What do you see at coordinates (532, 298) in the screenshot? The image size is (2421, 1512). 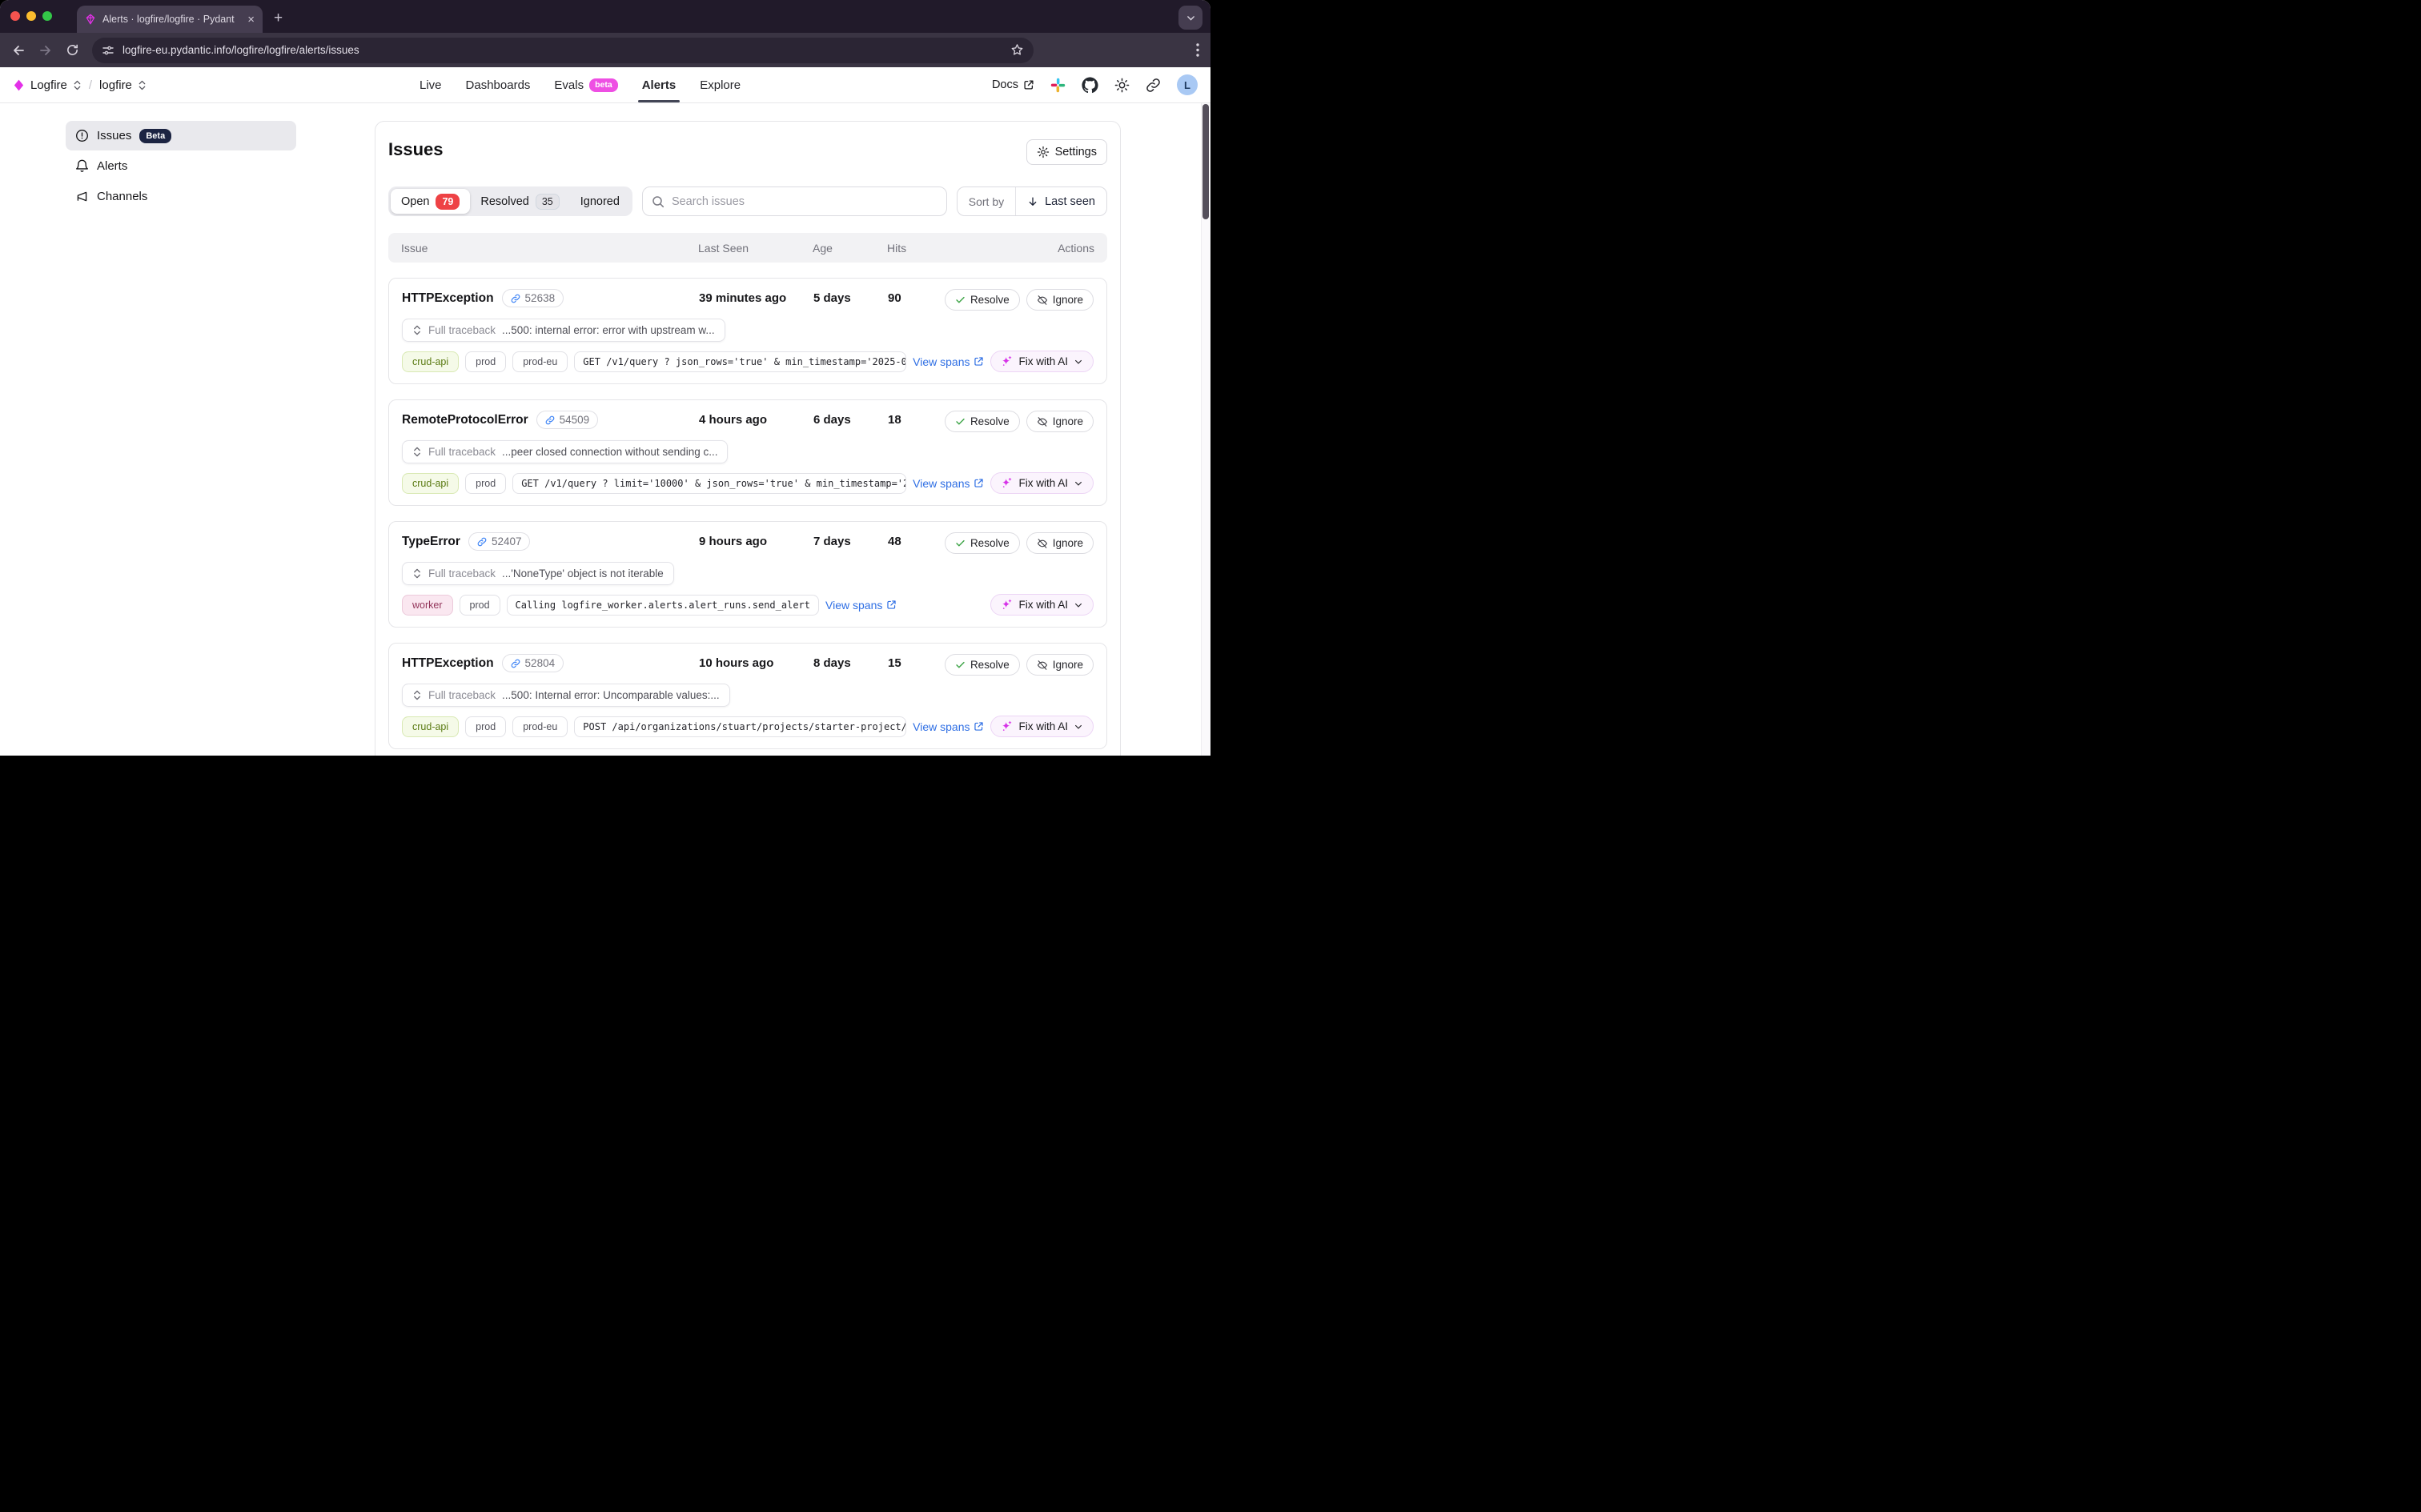 I see `issue-id-link: 52638` at bounding box center [532, 298].